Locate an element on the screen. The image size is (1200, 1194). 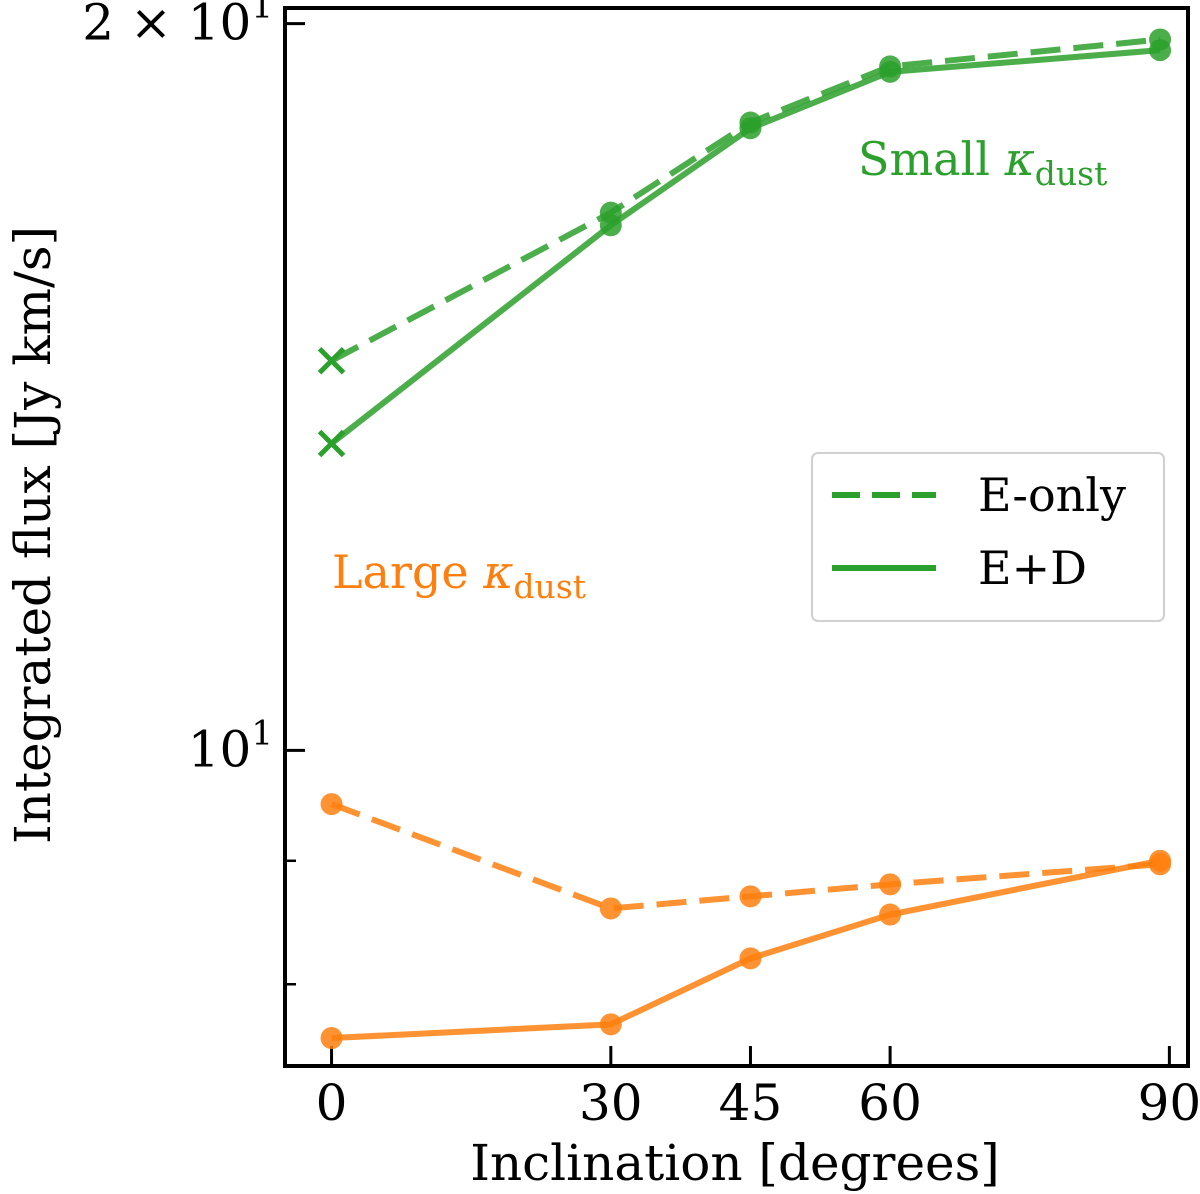
x-tick-label-60: 60 is located at coordinates (890, 1103).